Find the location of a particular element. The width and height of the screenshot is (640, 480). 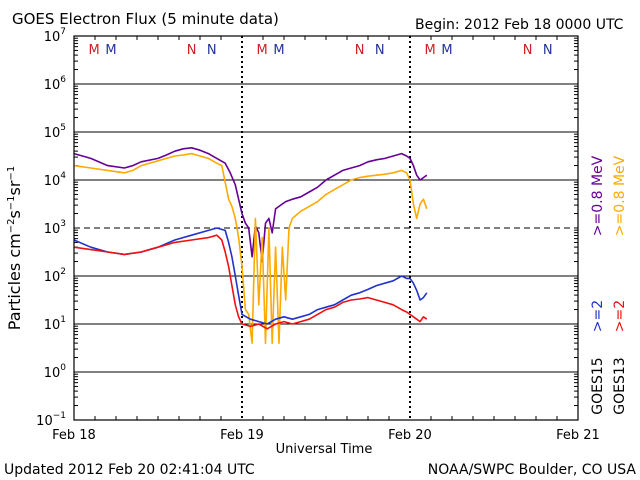

series-line-goes15-2-mev is located at coordinates (250, 276).